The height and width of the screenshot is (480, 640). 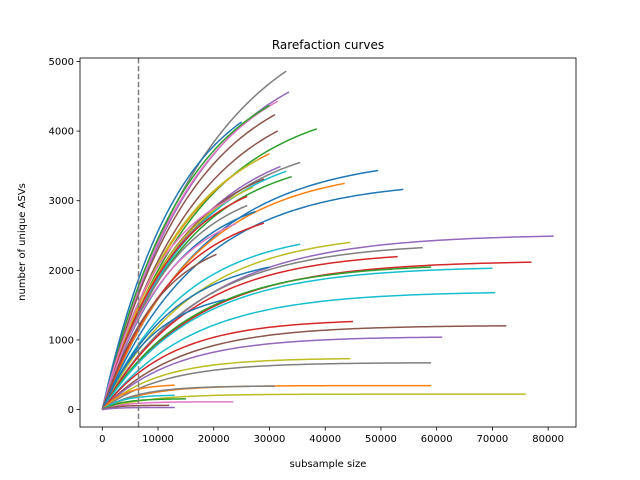 I want to click on y-tick-label: 4000, so click(x=61, y=132).